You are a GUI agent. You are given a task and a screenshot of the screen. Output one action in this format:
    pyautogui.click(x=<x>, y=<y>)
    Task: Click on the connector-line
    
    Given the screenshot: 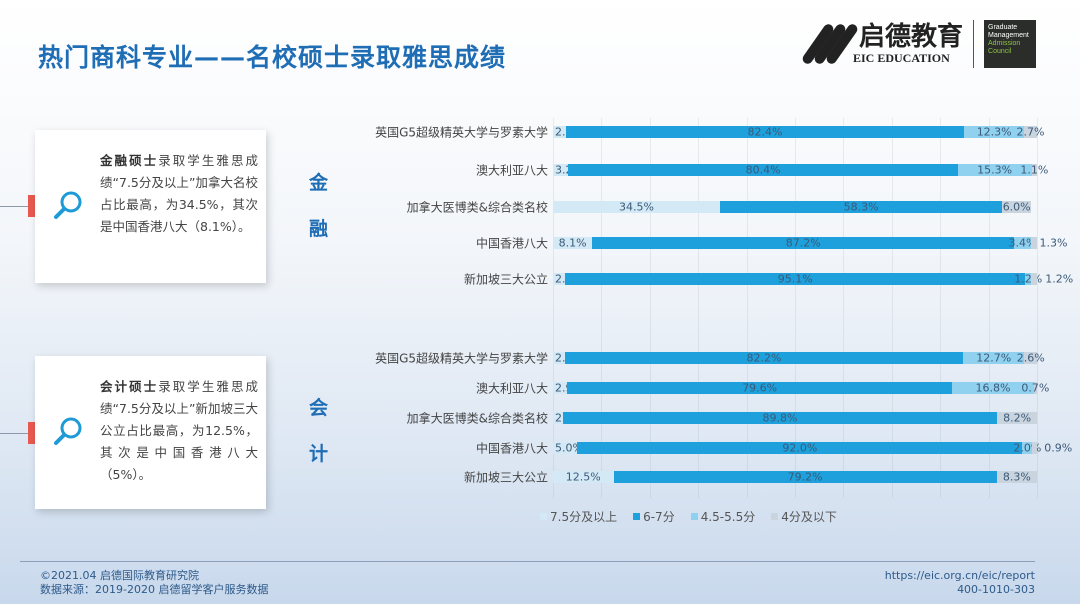 What is the action you would take?
    pyautogui.click(x=14, y=206)
    